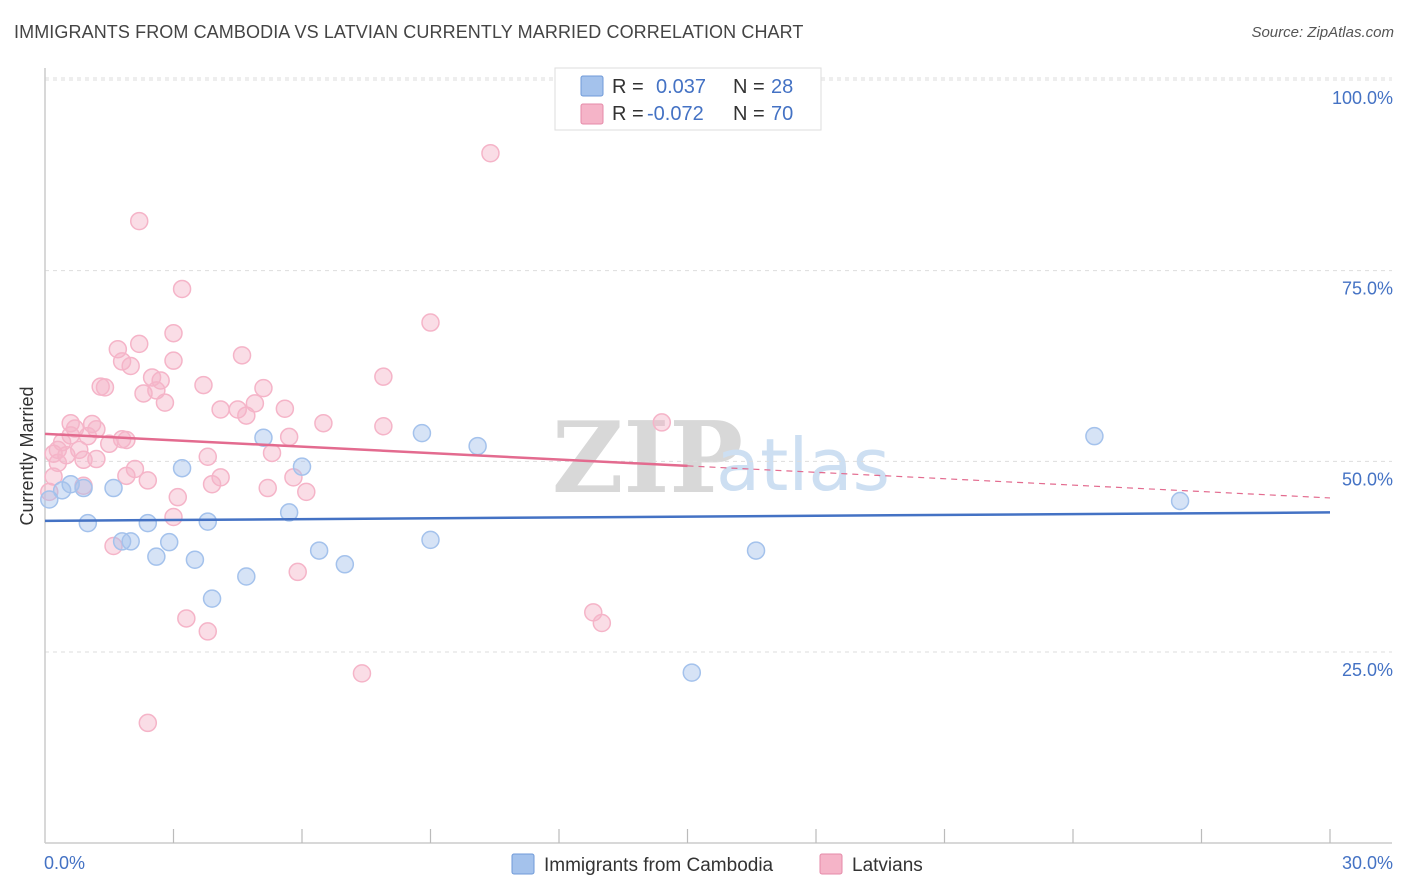 This screenshot has height=892, width=1406. I want to click on y-axis-title: Currently Married, so click(27, 455).